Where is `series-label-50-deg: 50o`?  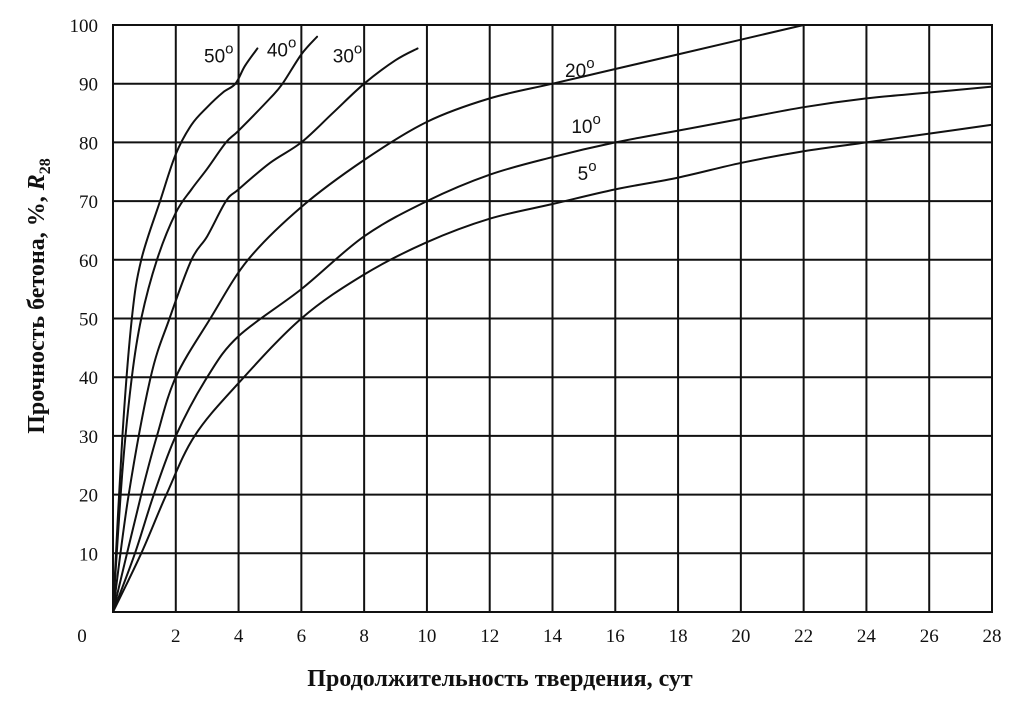
series-label-50-deg: 50o is located at coordinates (218, 53).